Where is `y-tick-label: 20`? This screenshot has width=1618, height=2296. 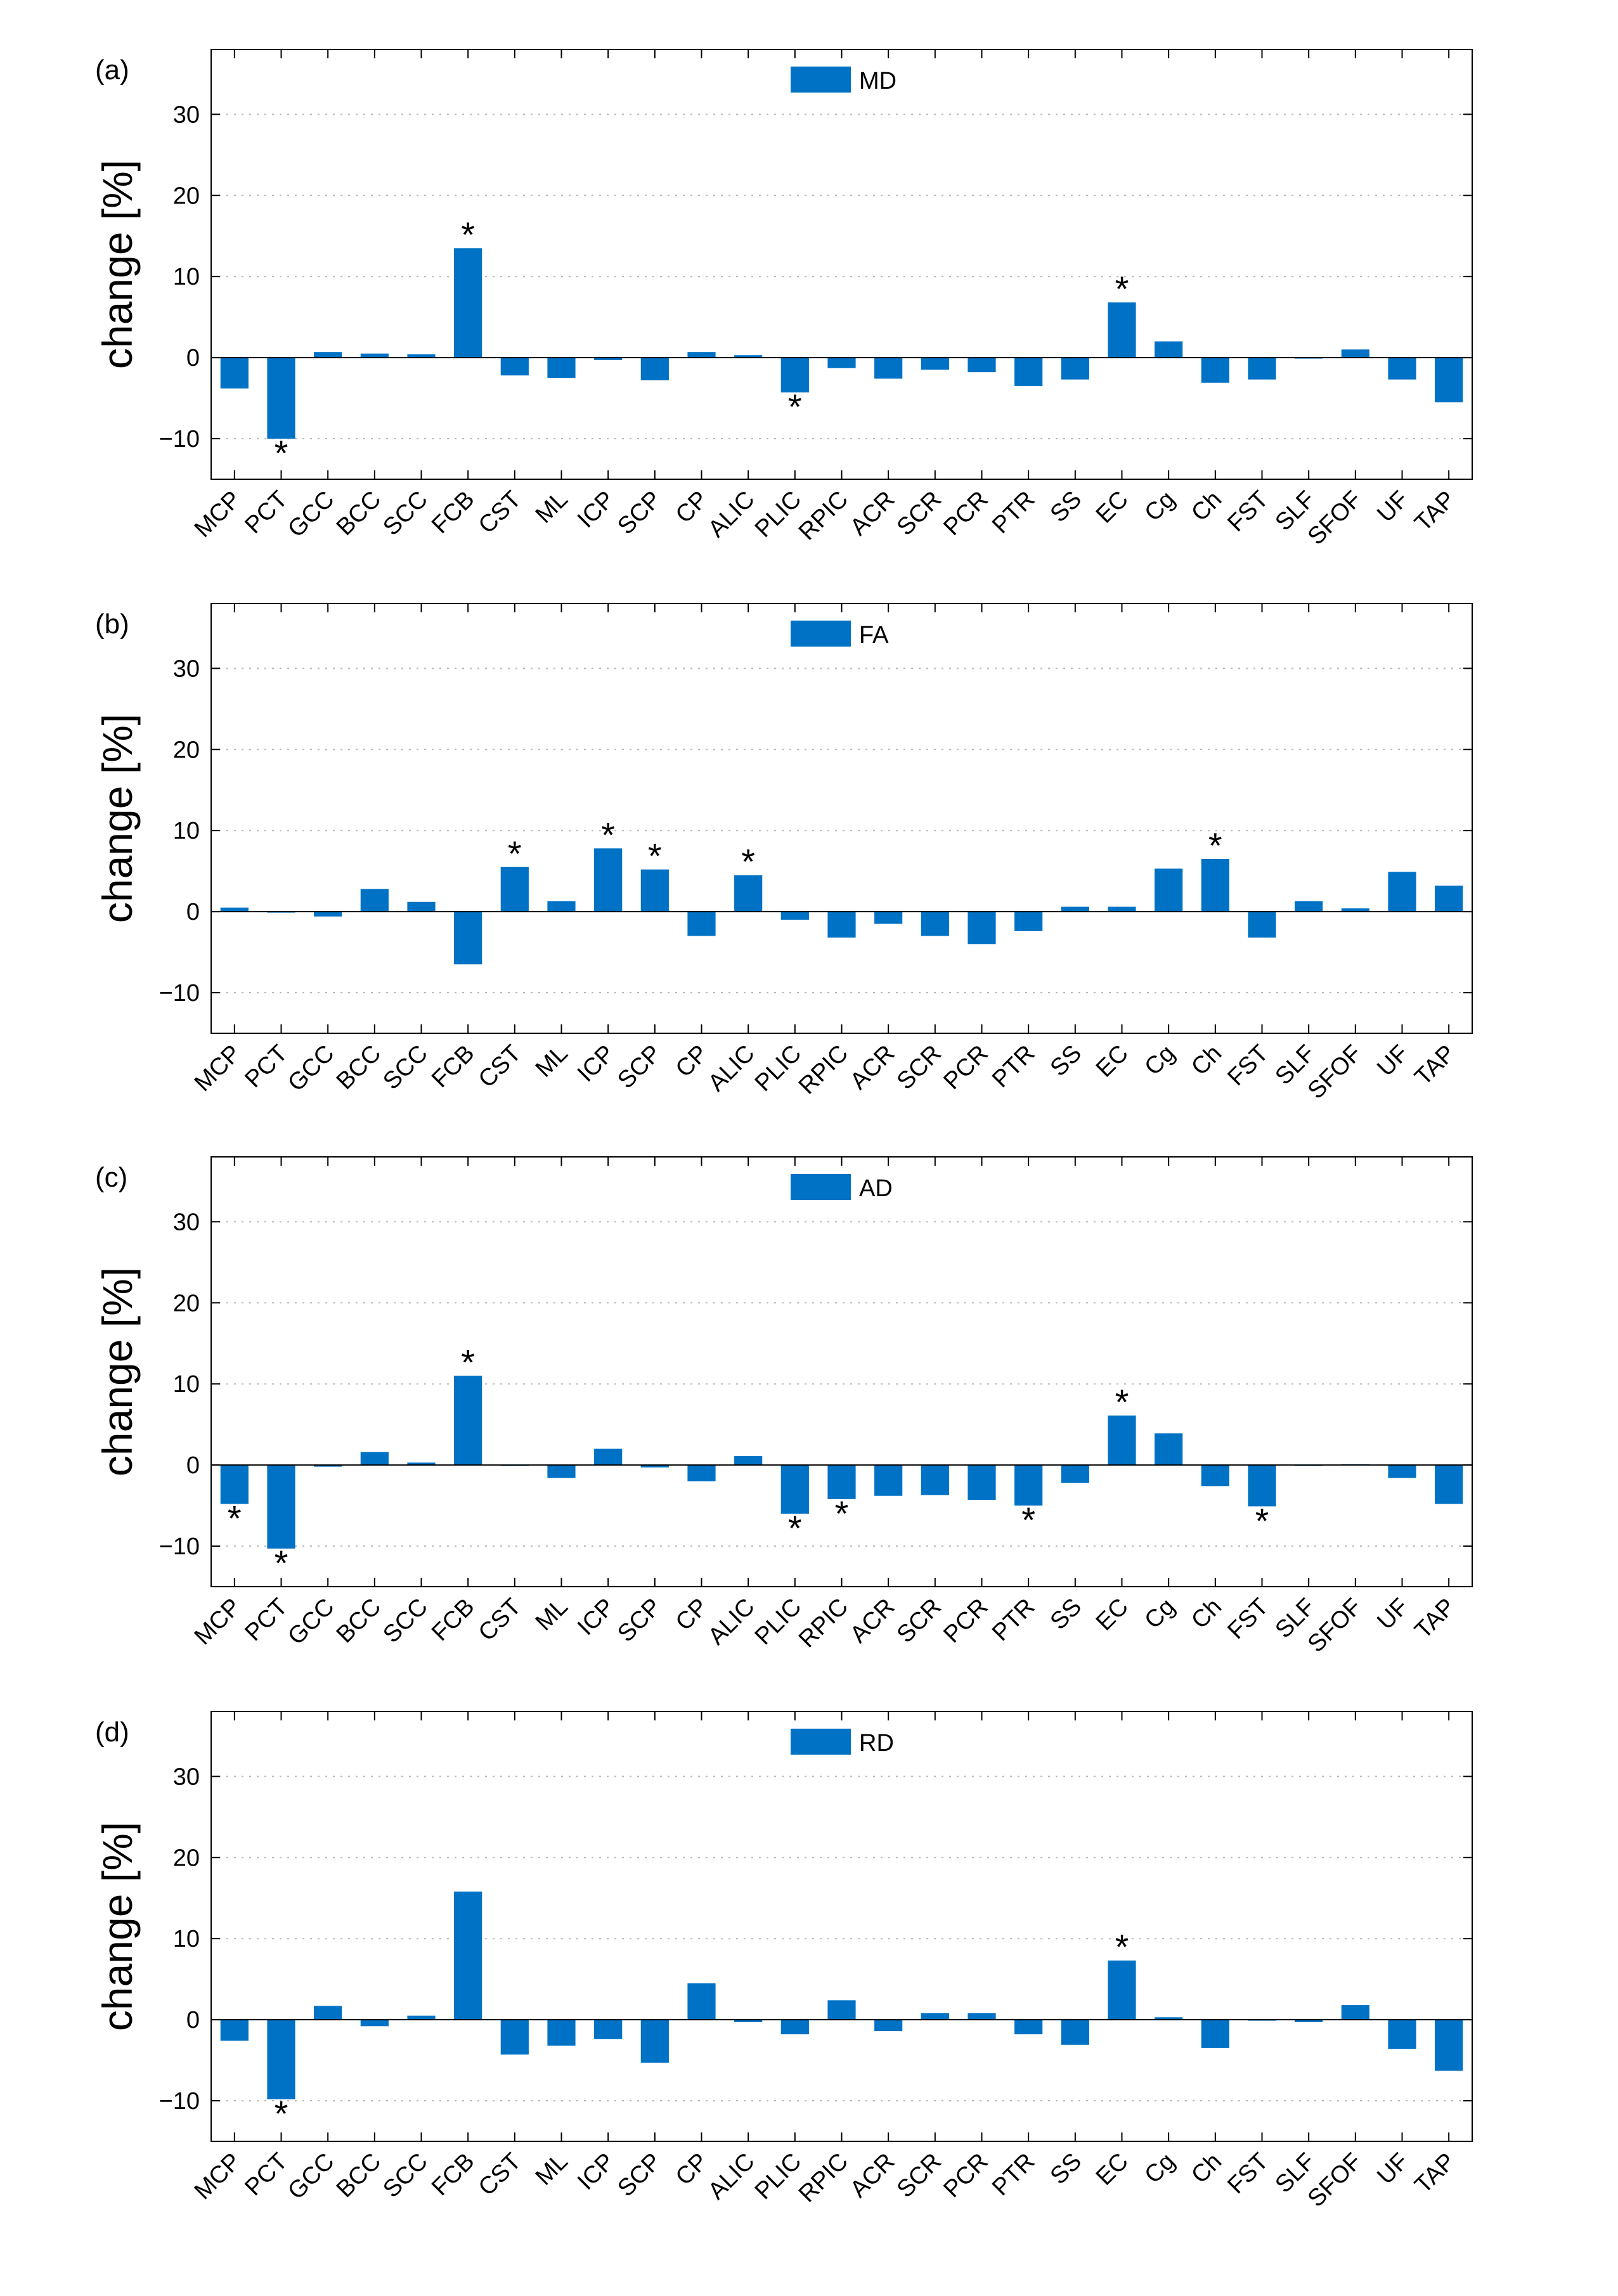 y-tick-label: 20 is located at coordinates (186, 750).